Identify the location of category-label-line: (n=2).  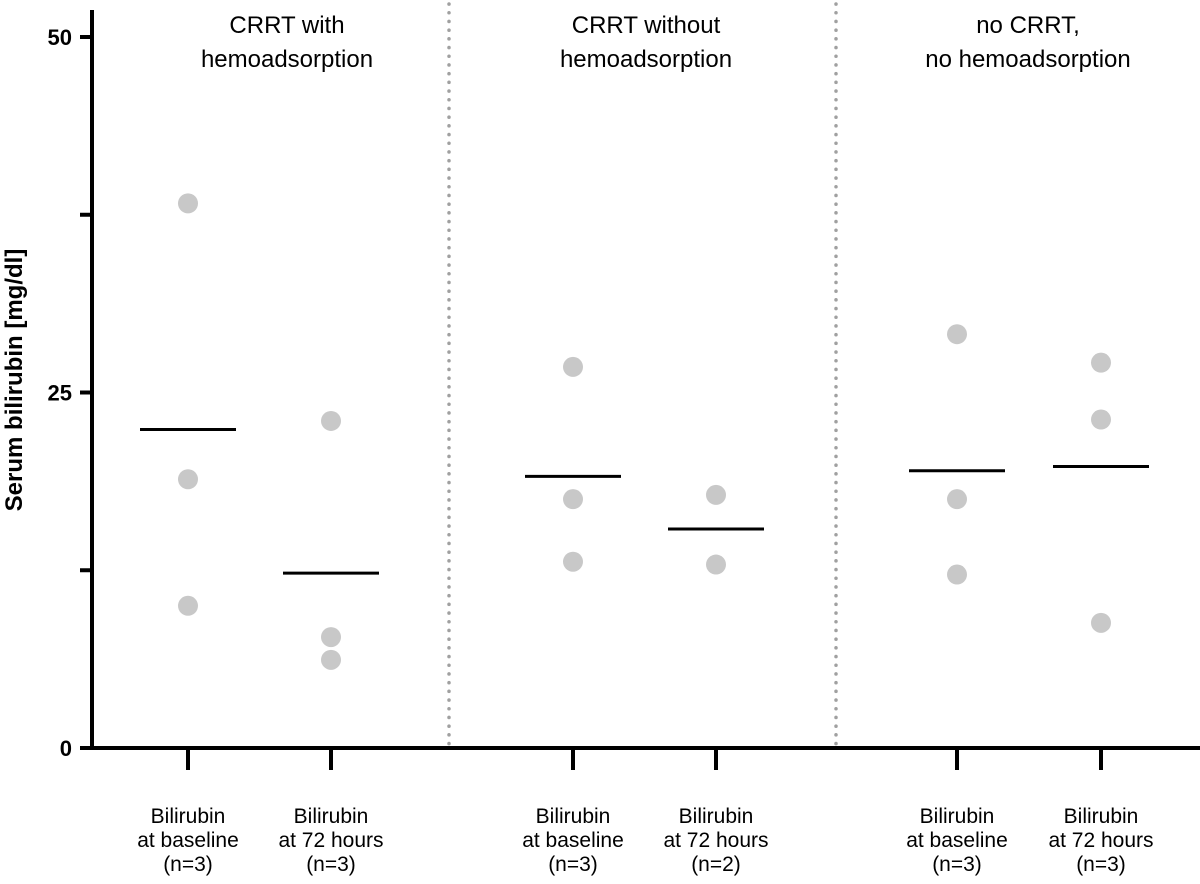
(716, 864).